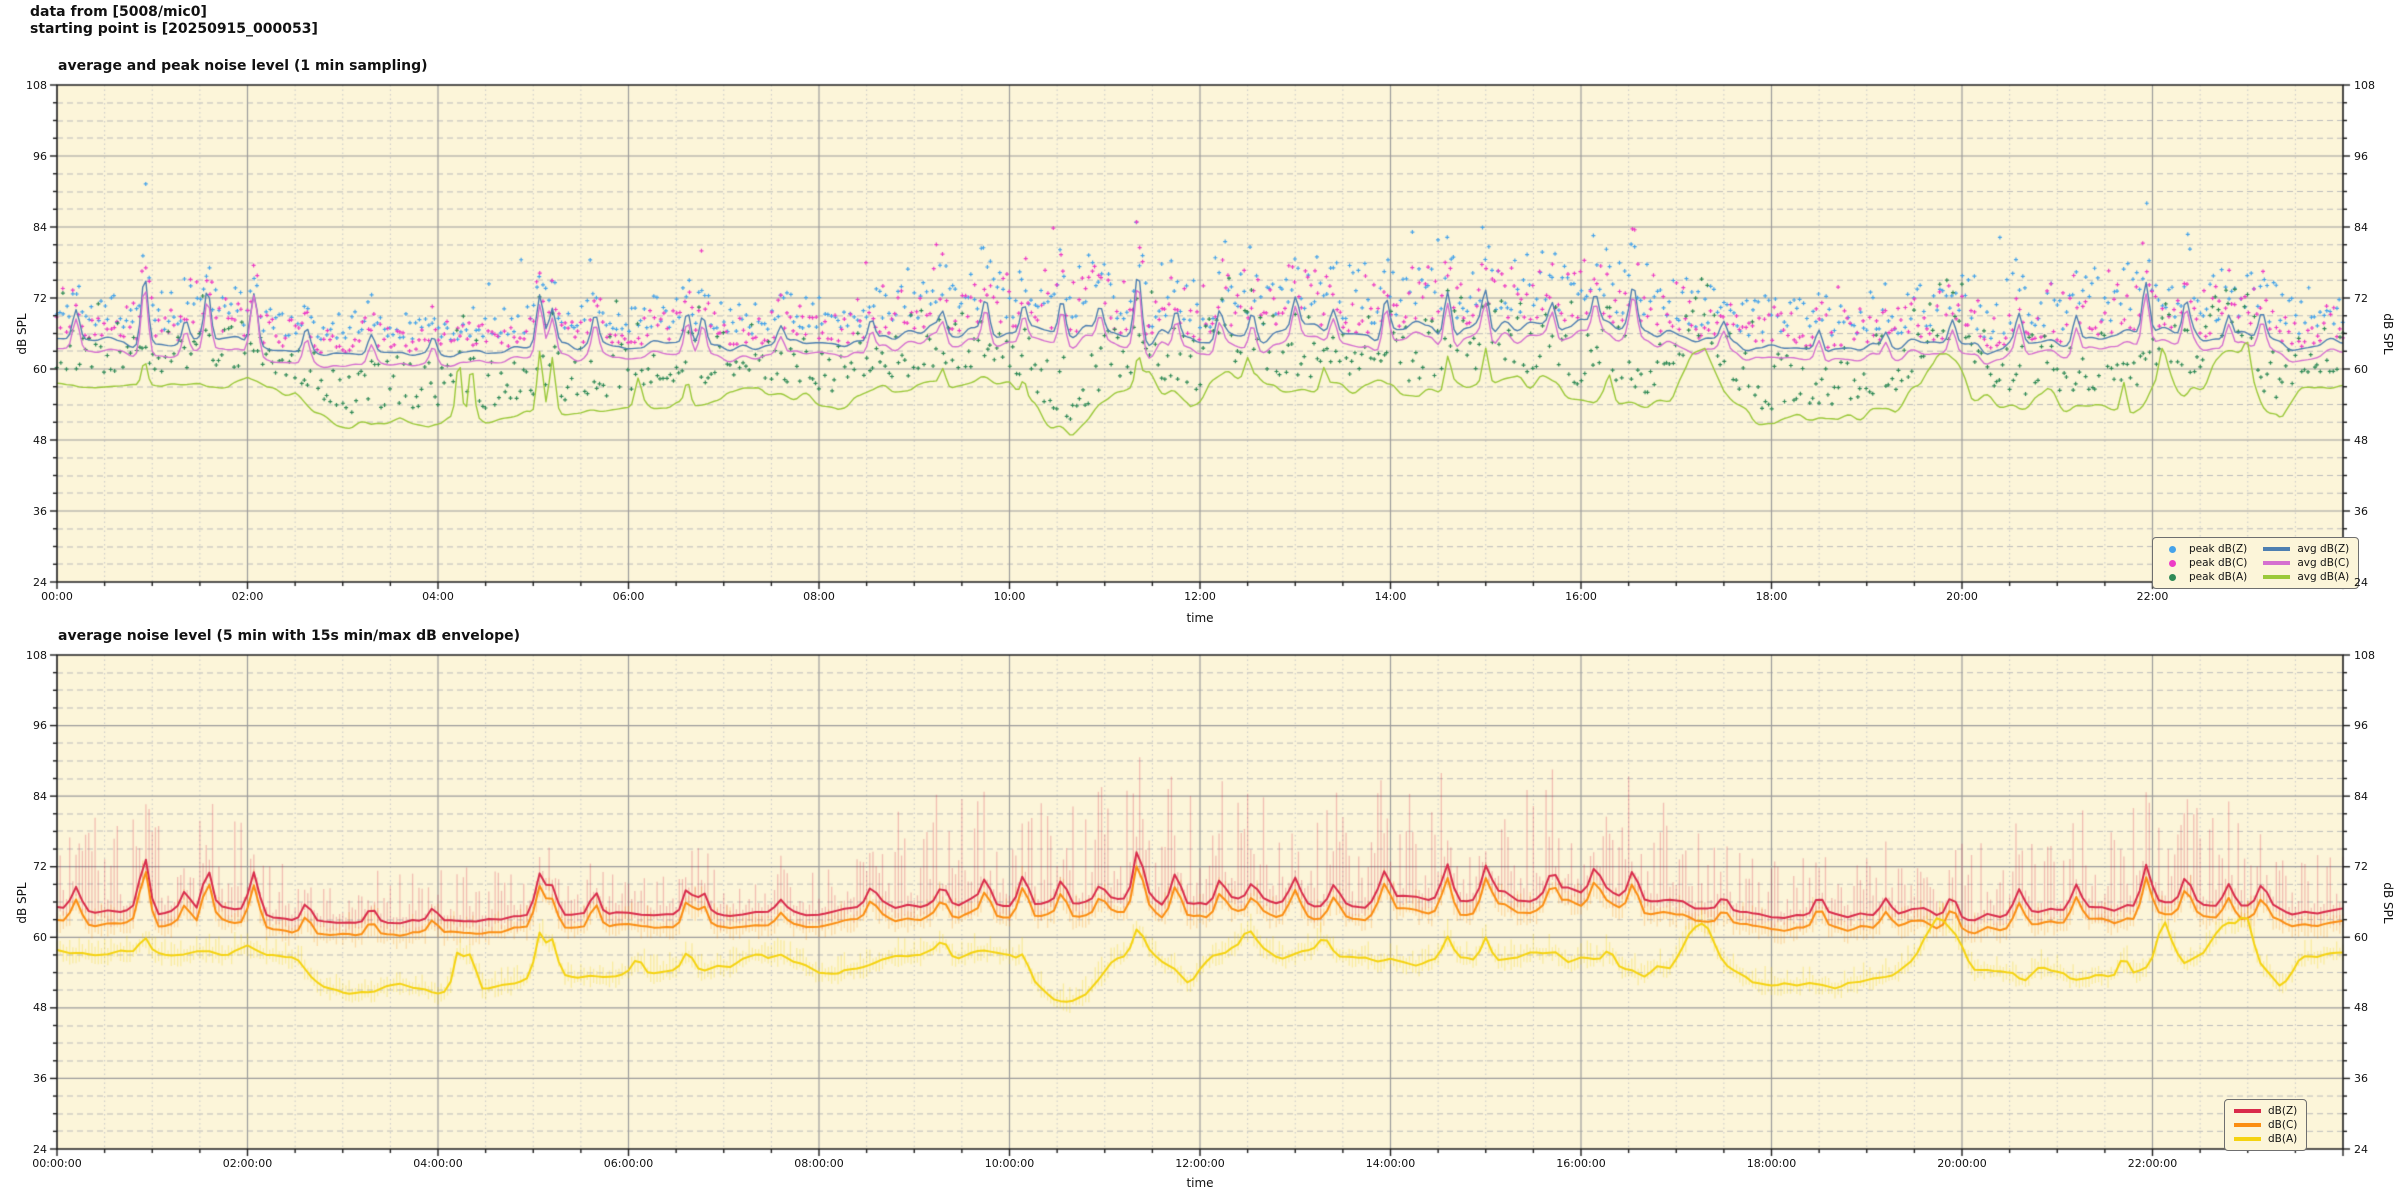 The width and height of the screenshot is (2400, 1200). Describe the element at coordinates (2172, 577) in the screenshot. I see `peak-dba-dot-icon` at that location.